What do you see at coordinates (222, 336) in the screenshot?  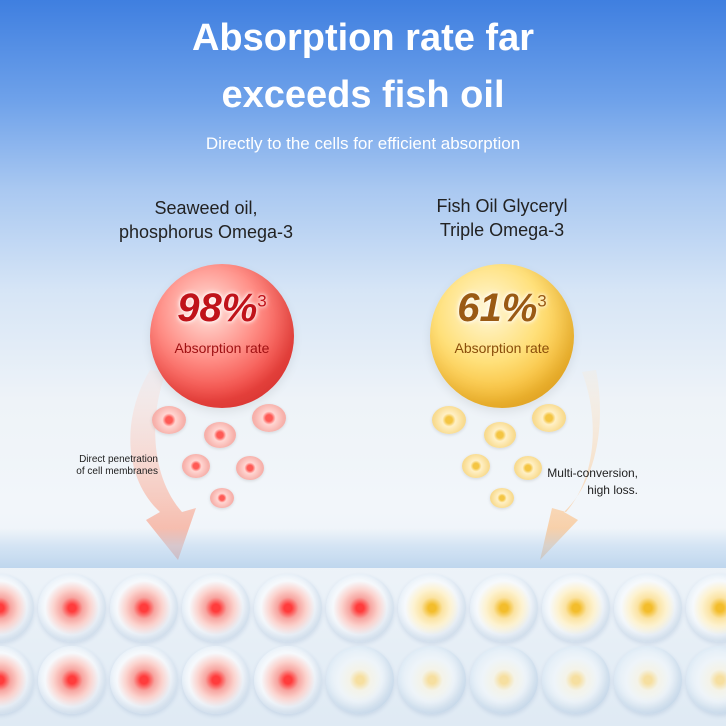 I see `seaweed-absorption-ball: 98%3 Absorption rate` at bounding box center [222, 336].